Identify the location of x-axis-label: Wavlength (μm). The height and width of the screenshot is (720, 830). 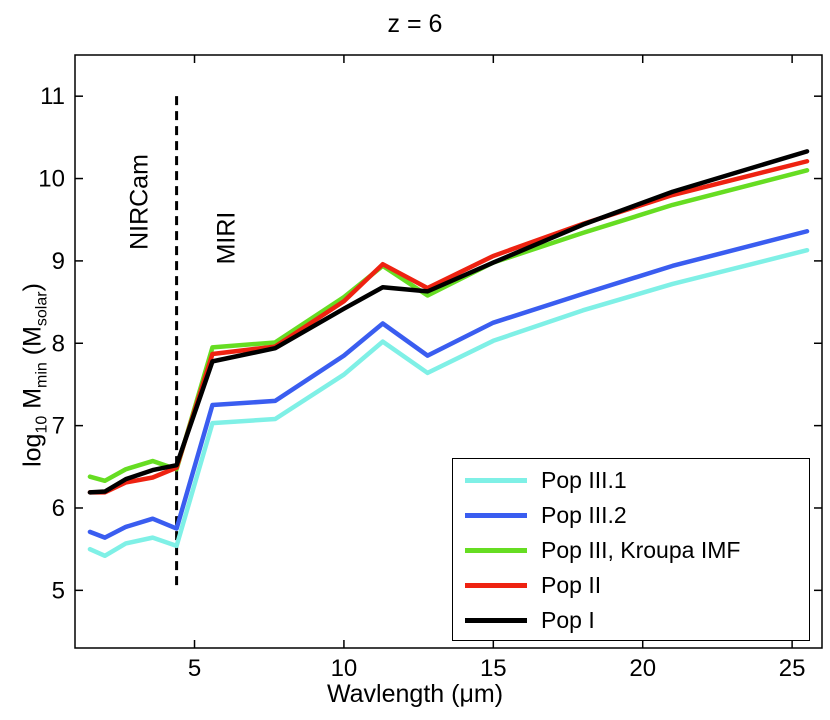
(415, 694).